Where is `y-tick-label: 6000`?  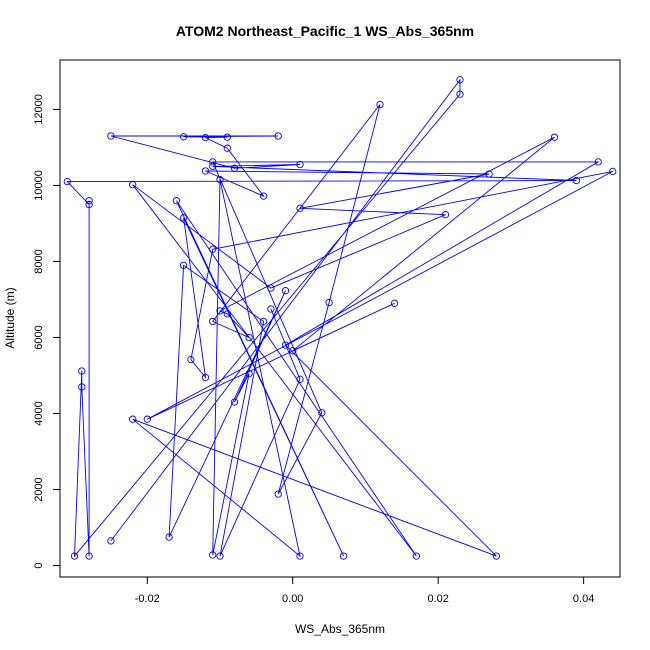
y-tick-label: 6000 is located at coordinates (39, 337).